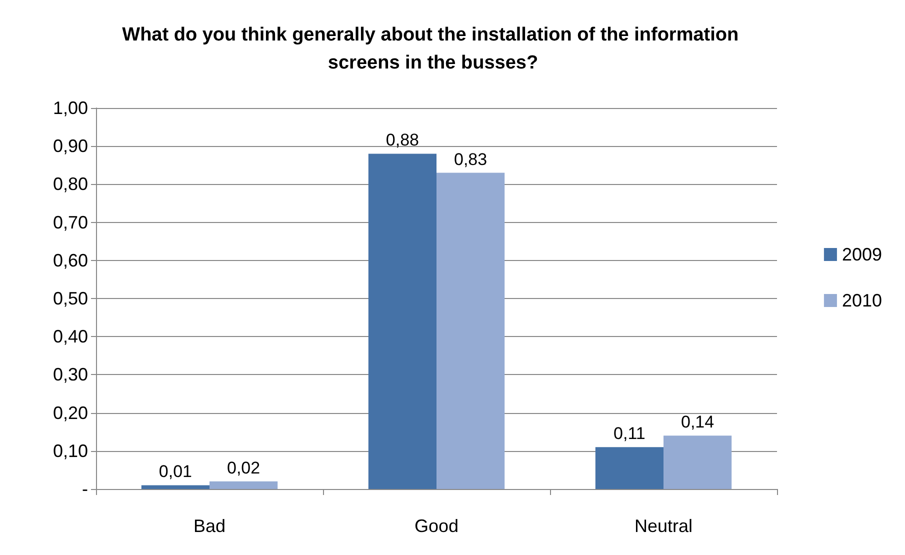 The height and width of the screenshot is (555, 905). Describe the element at coordinates (70, 108) in the screenshot. I see `y-tick-label: 1,00` at that location.